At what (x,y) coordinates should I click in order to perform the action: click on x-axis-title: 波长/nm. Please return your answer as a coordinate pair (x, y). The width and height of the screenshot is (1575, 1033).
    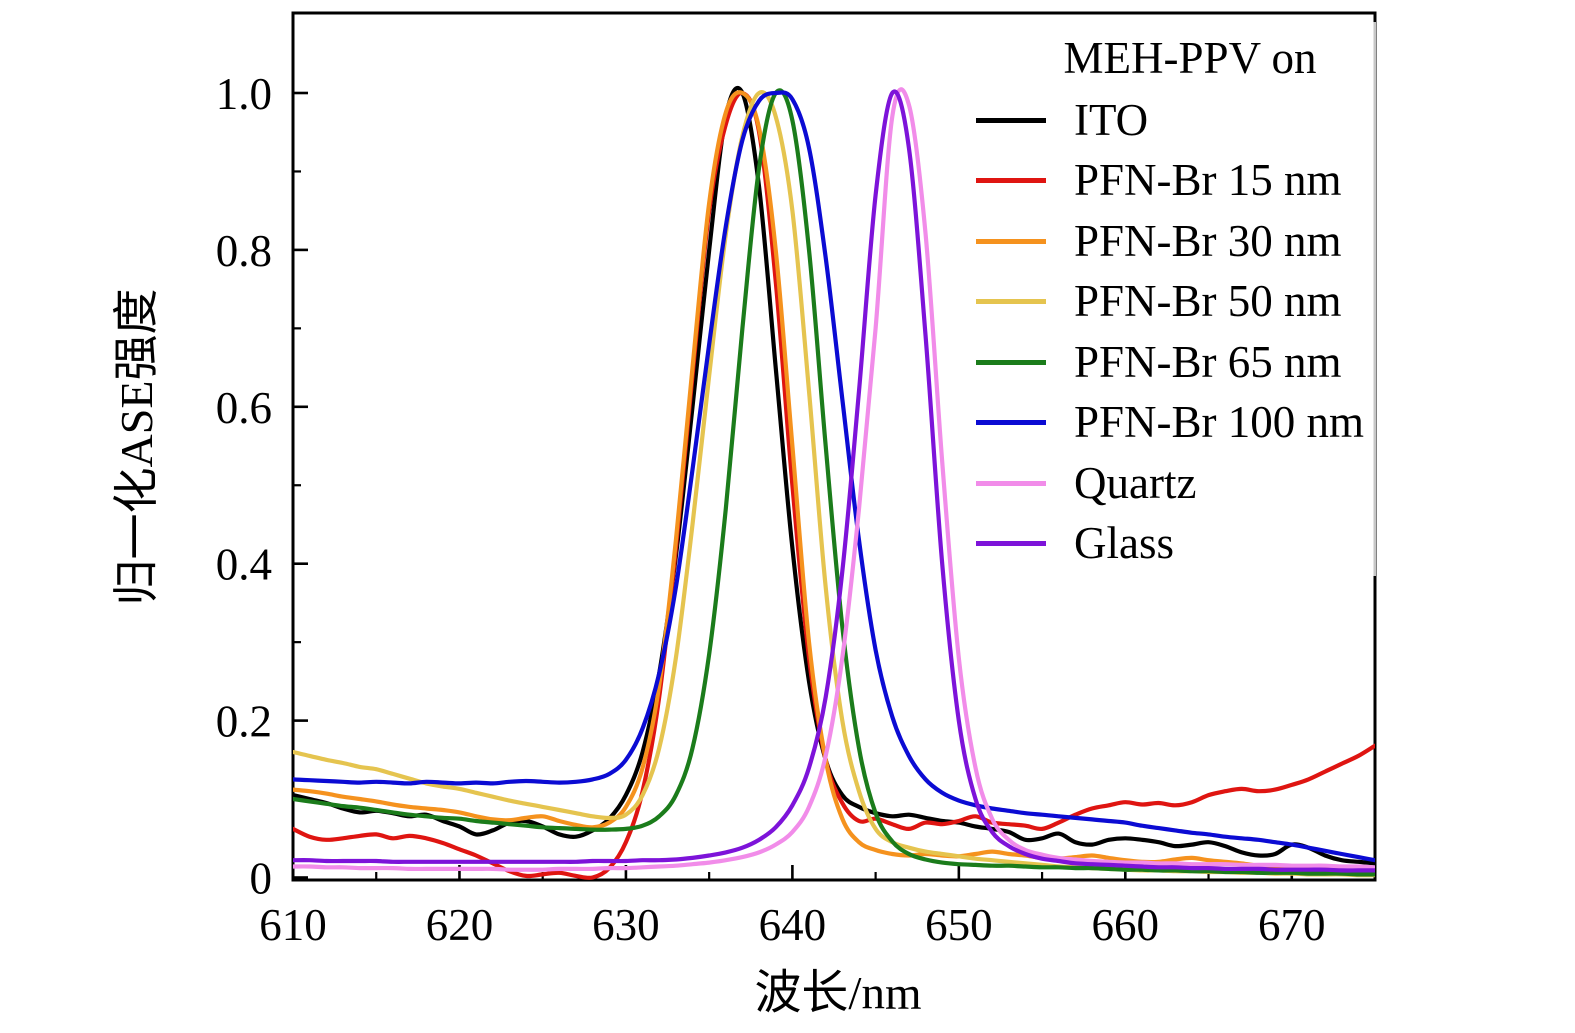
    Looking at the image, I should click on (838, 993).